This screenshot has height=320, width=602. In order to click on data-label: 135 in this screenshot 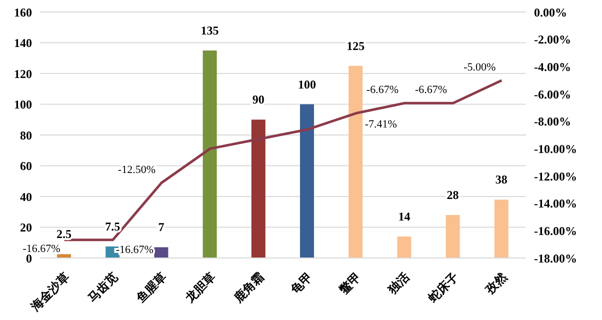, I will do `click(209, 30)`.